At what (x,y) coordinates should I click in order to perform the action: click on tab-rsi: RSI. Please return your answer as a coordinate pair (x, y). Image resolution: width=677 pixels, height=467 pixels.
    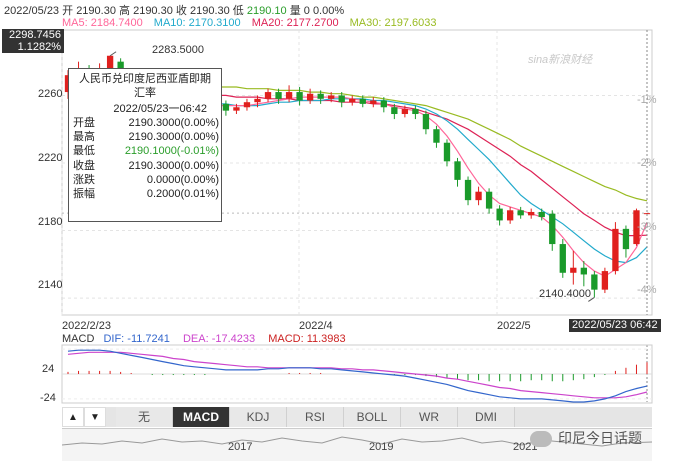
    Looking at the image, I should click on (315, 417).